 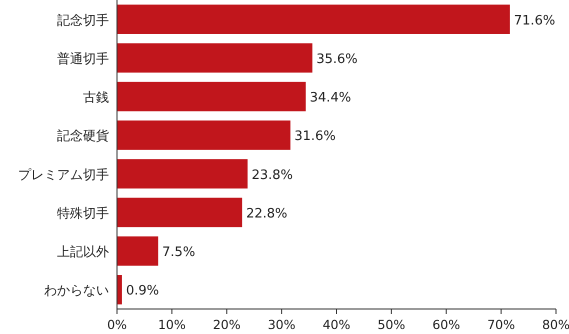 What do you see at coordinates (83, 20) in the screenshot?
I see `y-tick-label: 記念切手` at bounding box center [83, 20].